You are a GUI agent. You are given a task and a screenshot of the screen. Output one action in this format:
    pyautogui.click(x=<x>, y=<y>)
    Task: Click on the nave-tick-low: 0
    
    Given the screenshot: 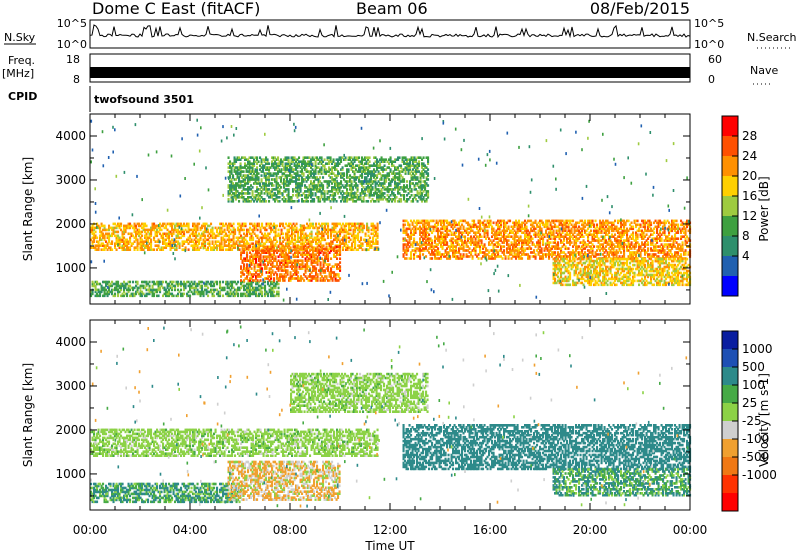 What is the action you would take?
    pyautogui.click(x=711, y=79)
    